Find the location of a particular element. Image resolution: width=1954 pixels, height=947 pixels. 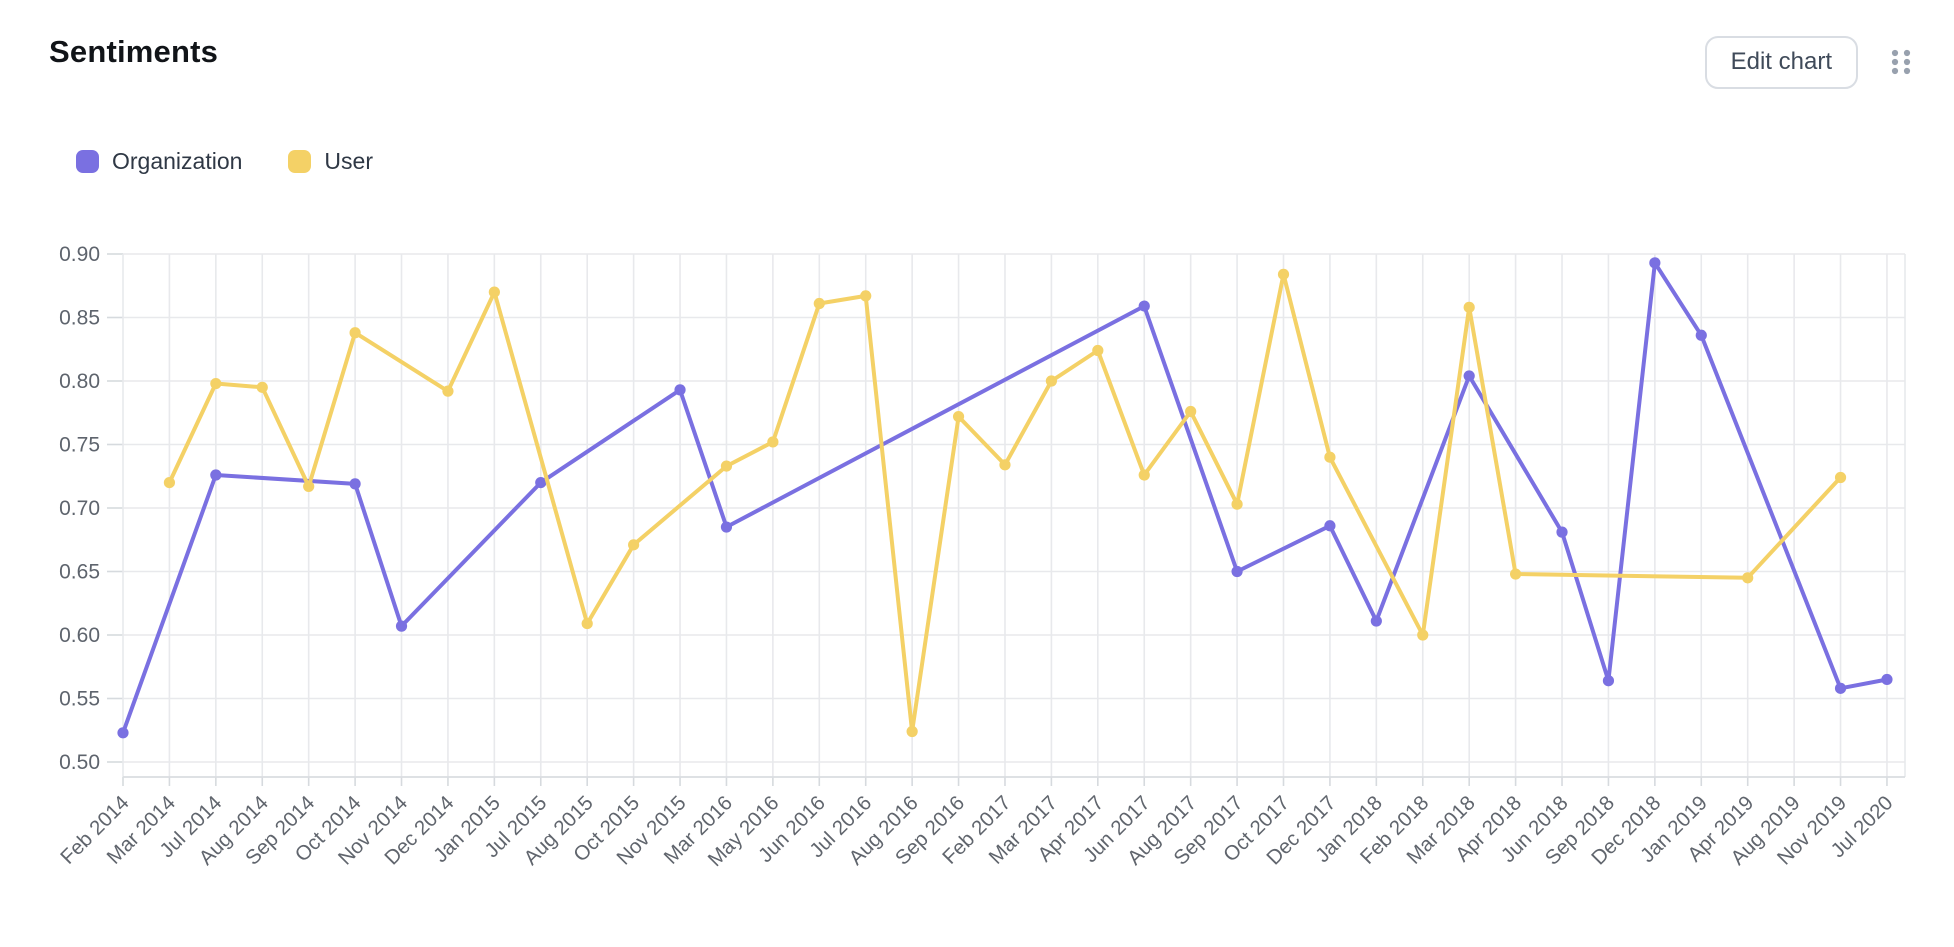

page-title: Sentiments is located at coordinates (134, 51).